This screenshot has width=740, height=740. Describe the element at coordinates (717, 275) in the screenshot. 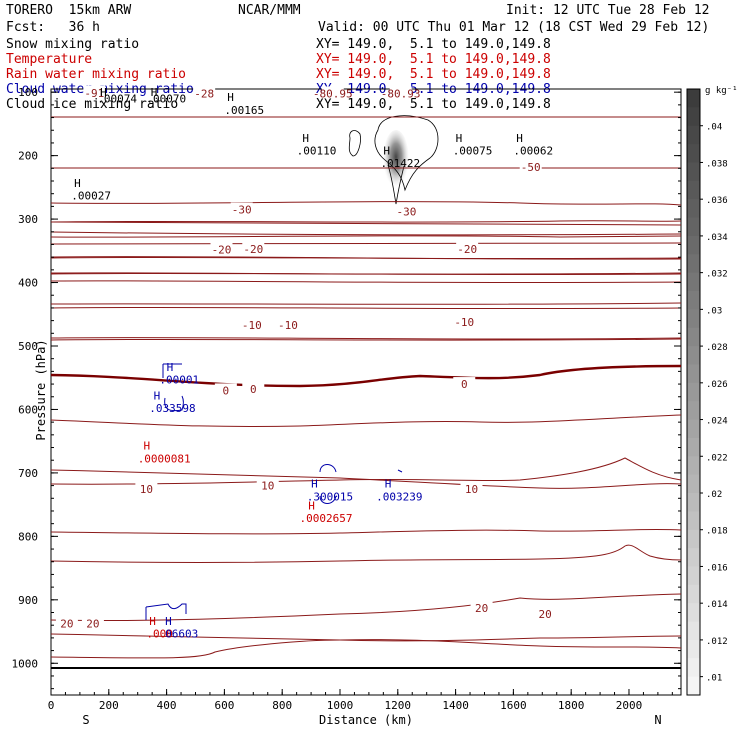

I see `colorbar-label: .032` at that location.